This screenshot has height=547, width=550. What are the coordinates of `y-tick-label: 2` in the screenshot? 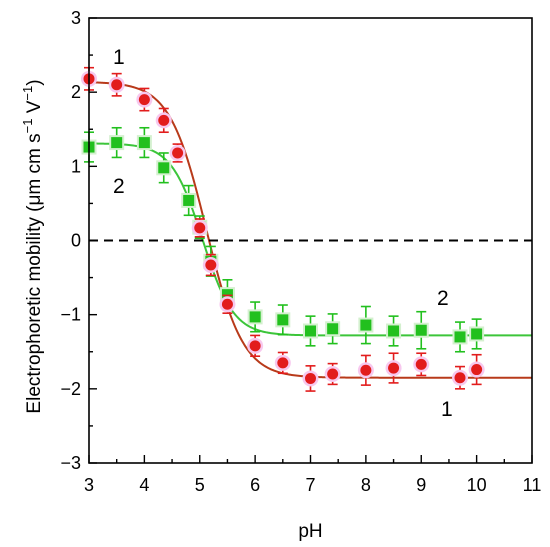 It's located at (76, 92).